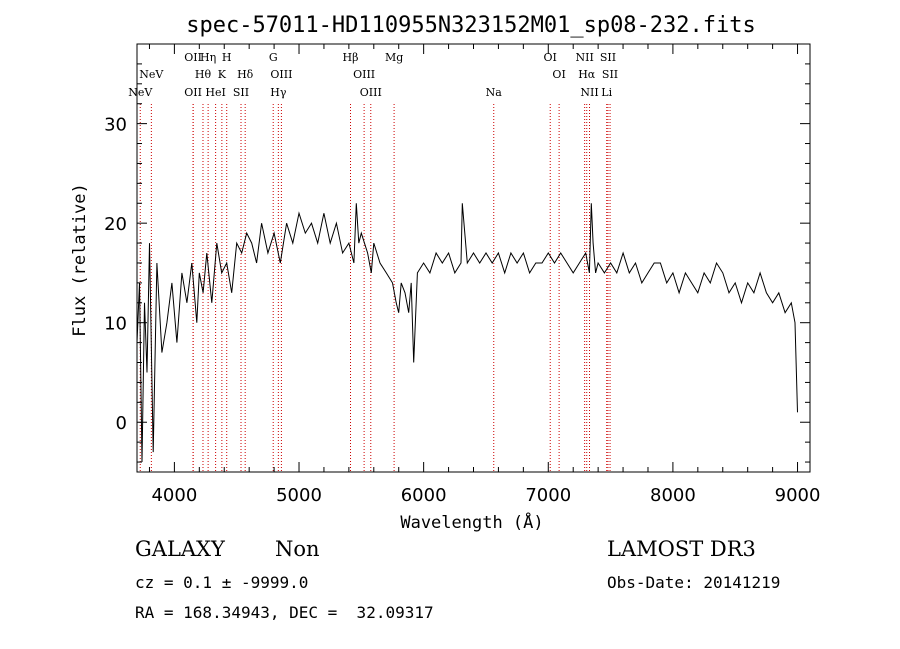 The height and width of the screenshot is (649, 900). What do you see at coordinates (245, 74) in the screenshot?
I see `line-label: Hδ` at bounding box center [245, 74].